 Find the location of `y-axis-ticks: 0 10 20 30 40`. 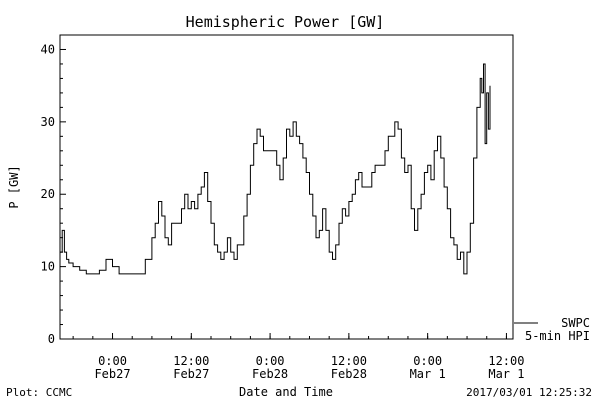

y-axis-ticks: 0 10 20 30 40 is located at coordinates (53, 190).